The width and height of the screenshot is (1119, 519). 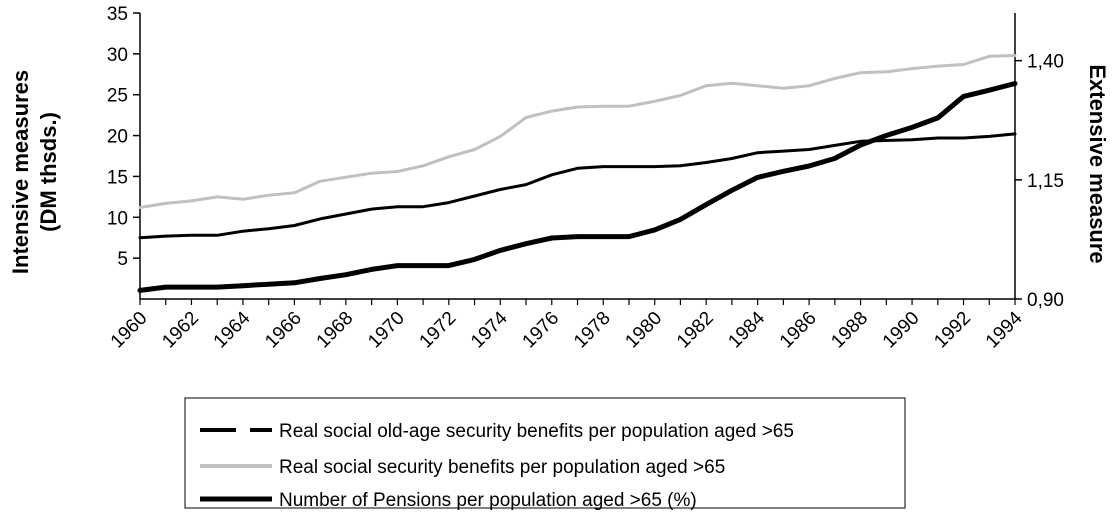 I want to click on y-left-title-line-1: Intensive measures, so click(x=20, y=172).